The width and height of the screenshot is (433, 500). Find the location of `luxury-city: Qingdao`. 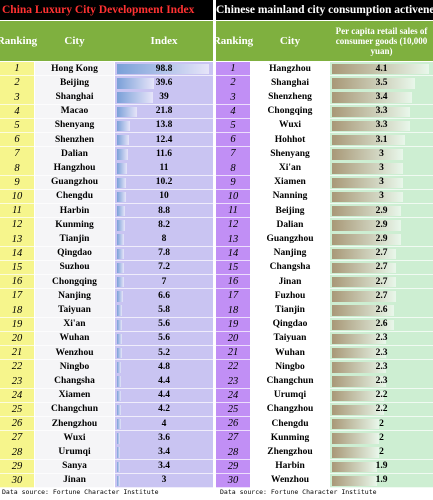

luxury-city: Qingdao is located at coordinates (74, 253).